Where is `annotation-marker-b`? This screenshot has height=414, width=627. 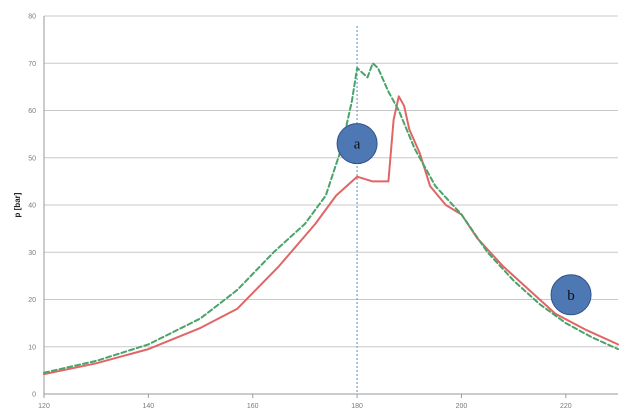 annotation-marker-b is located at coordinates (571, 295).